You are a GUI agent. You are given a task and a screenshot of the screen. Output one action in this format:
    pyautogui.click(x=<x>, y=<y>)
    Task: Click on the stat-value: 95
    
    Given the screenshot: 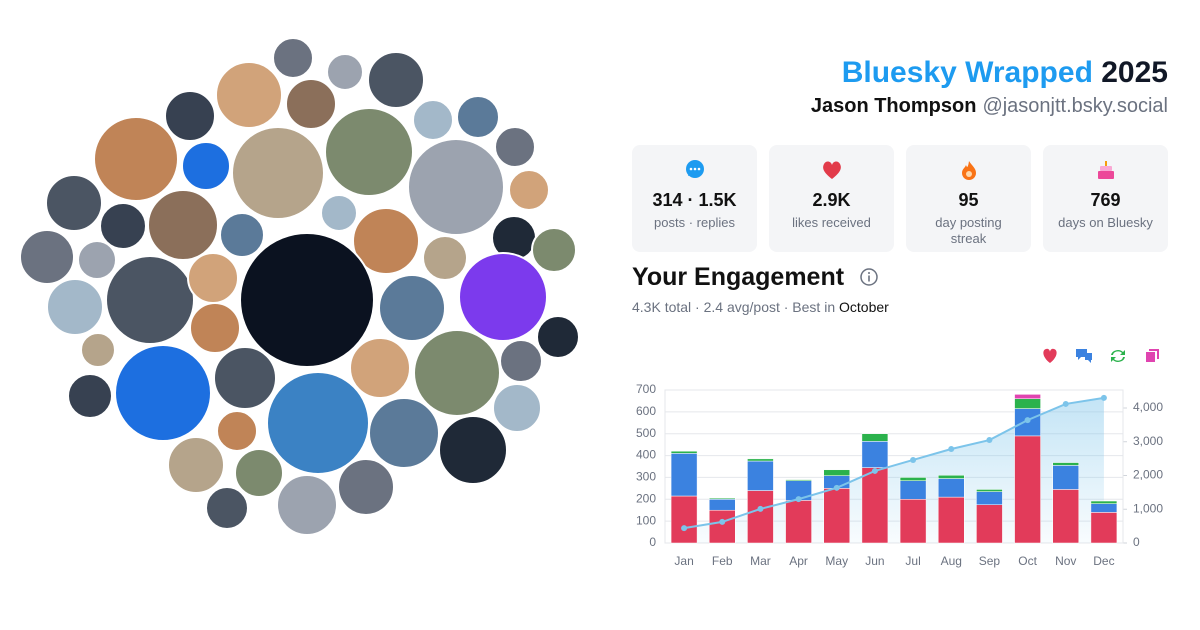 What is the action you would take?
    pyautogui.click(x=968, y=200)
    